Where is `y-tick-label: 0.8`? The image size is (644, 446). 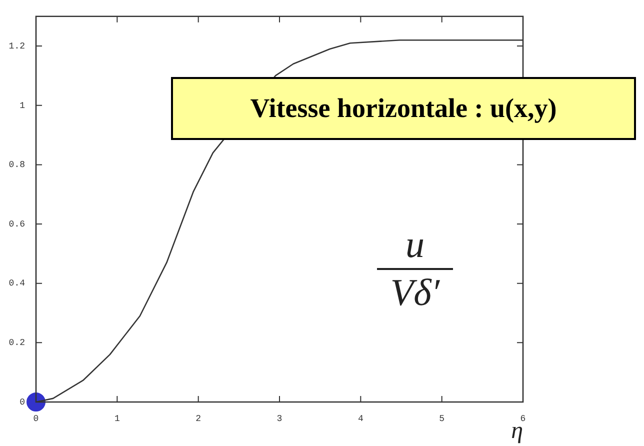
y-tick-label: 0.8 is located at coordinates (16, 165).